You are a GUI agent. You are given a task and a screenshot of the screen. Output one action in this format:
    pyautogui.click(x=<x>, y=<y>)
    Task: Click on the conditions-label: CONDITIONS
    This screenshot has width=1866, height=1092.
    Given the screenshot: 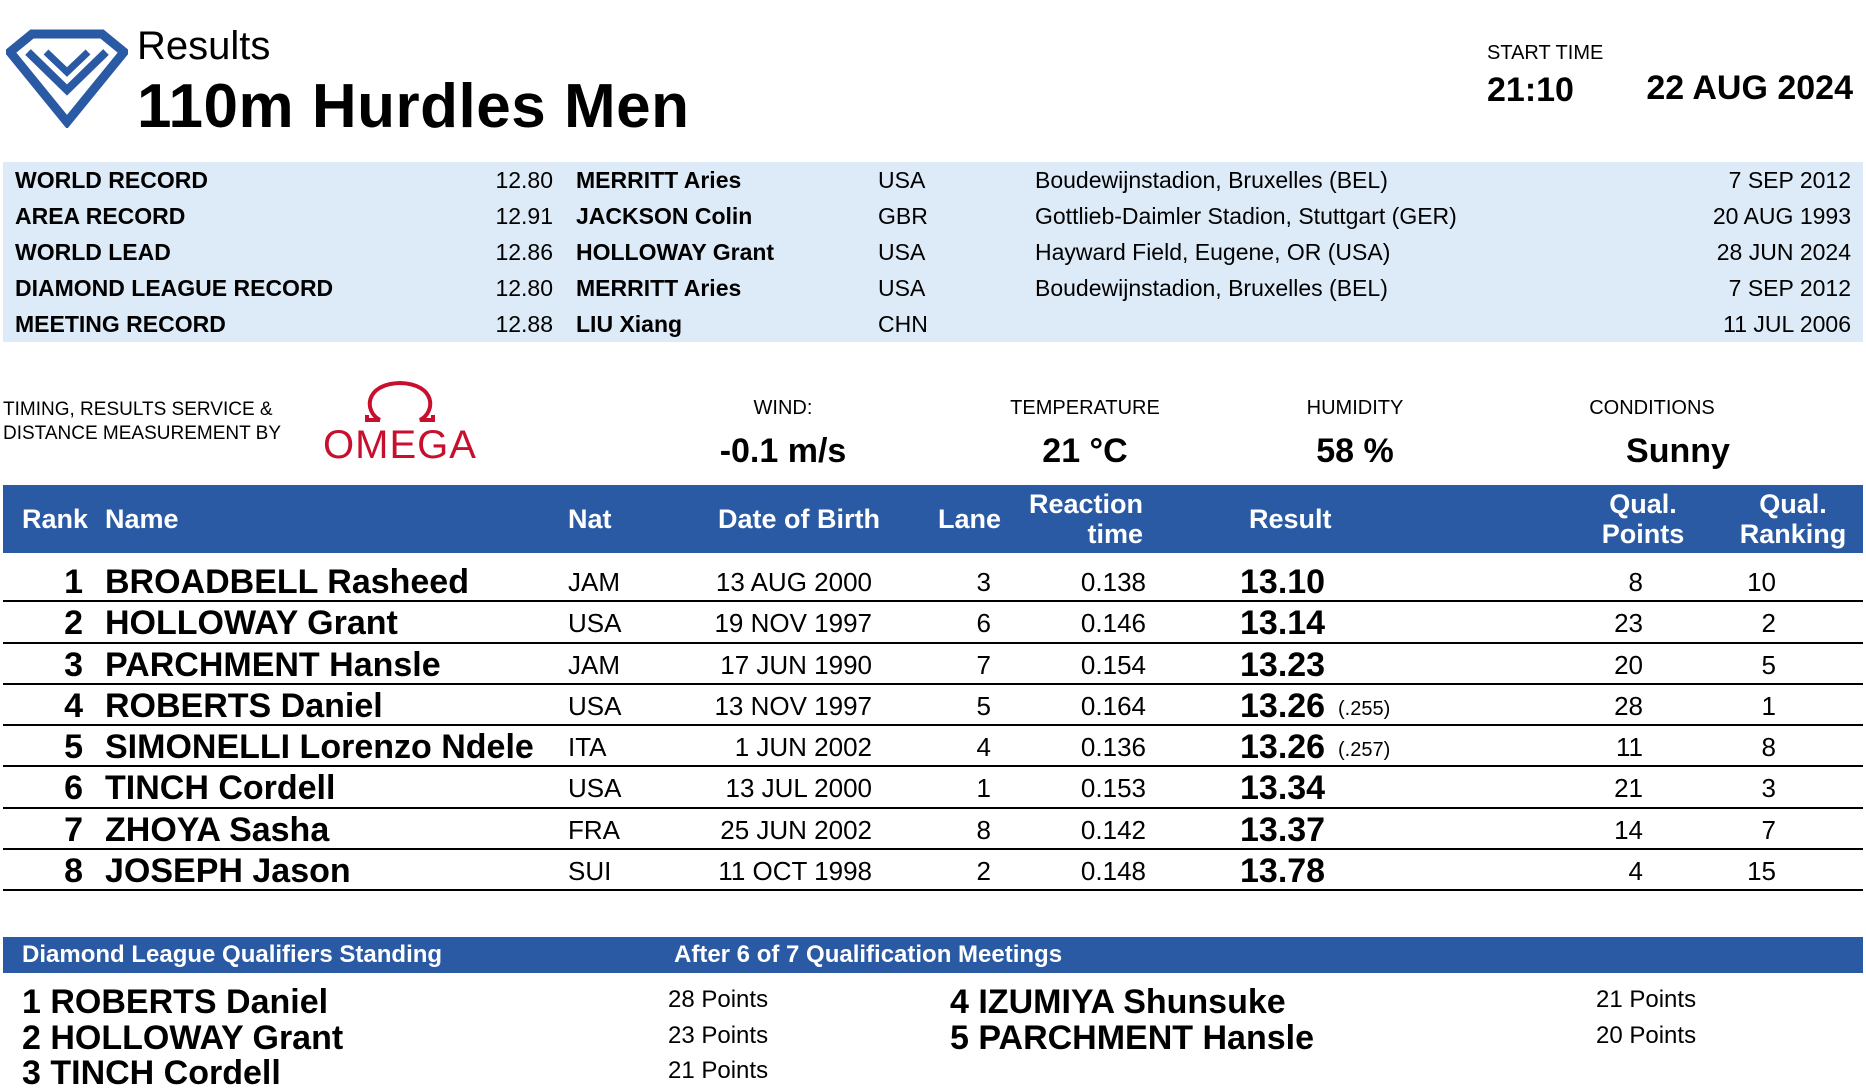 What is the action you would take?
    pyautogui.click(x=1652, y=408)
    